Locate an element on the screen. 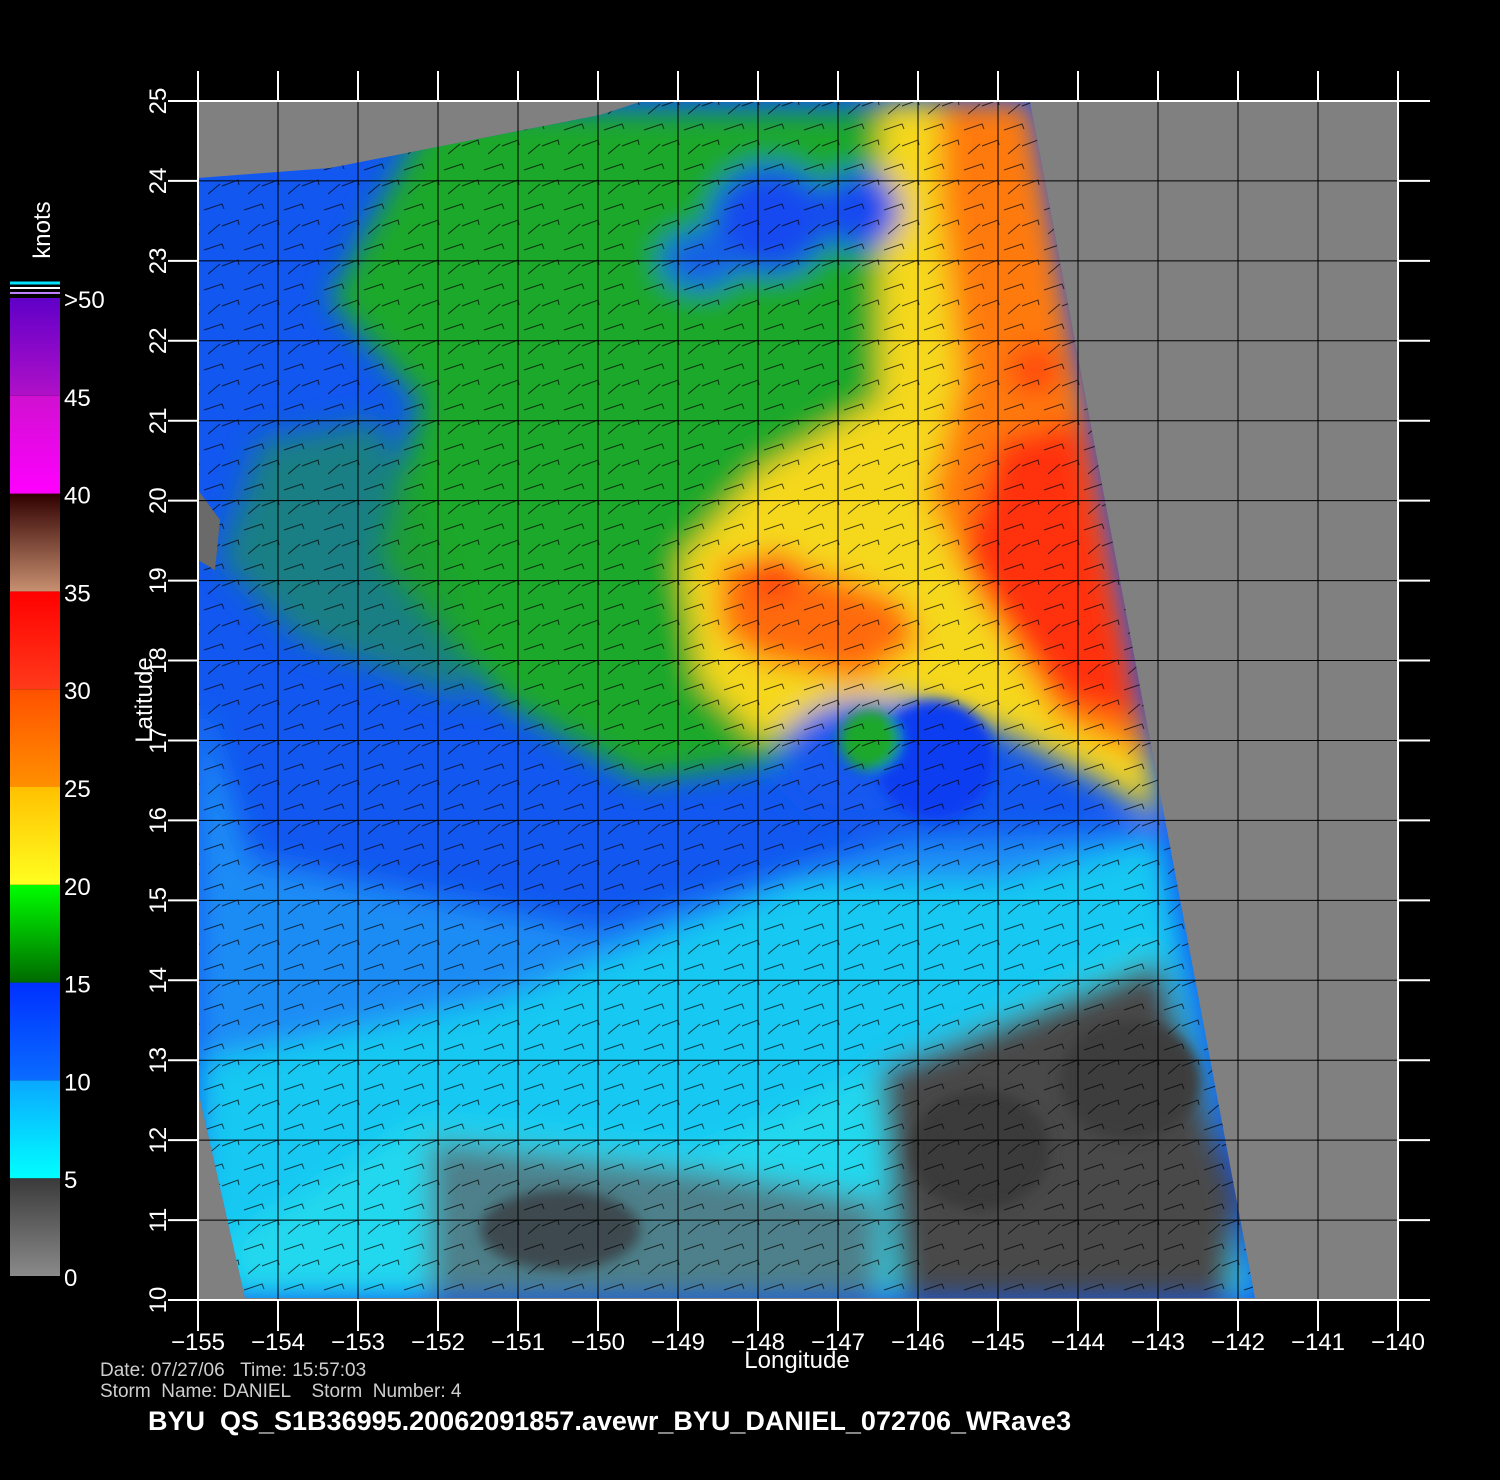 This screenshot has width=1500, height=1480. y-tick-label: 13 is located at coordinates (158, 1060).